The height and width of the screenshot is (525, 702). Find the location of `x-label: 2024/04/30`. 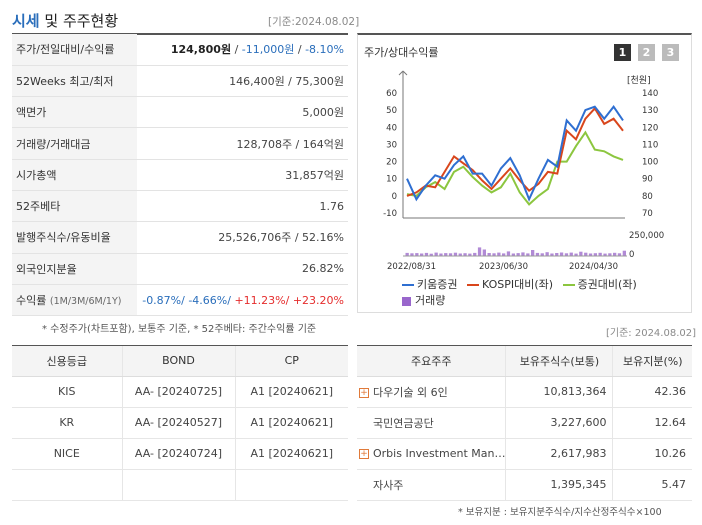

x-label: 2024/04/30 is located at coordinates (593, 267).